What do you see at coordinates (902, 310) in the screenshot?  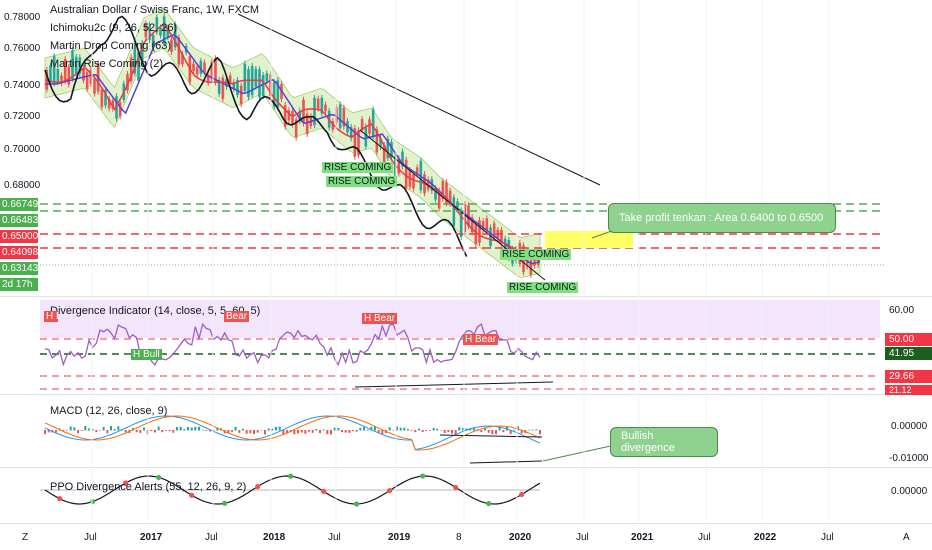 I see `rsi-tick: 60.00` at bounding box center [902, 310].